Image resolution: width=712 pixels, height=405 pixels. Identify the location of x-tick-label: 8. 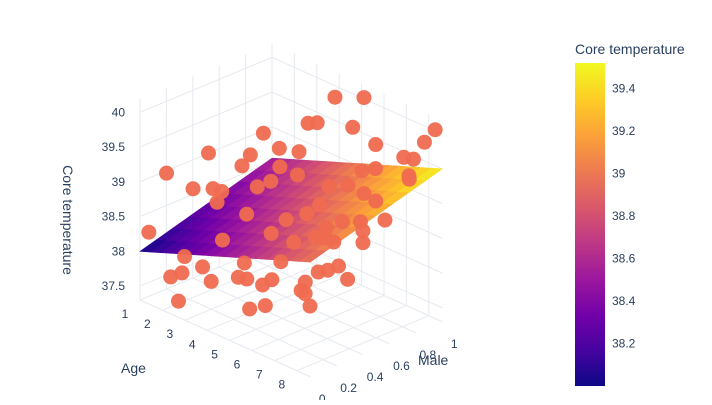
(281, 385).